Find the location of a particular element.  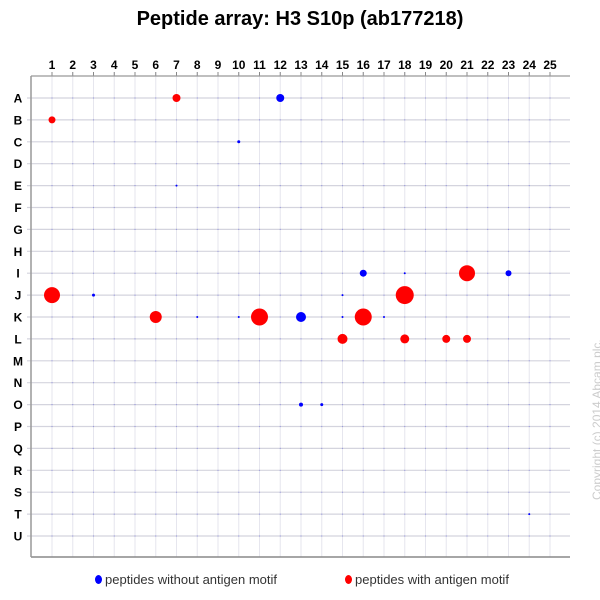

y-tick-label: H is located at coordinates (18, 252).